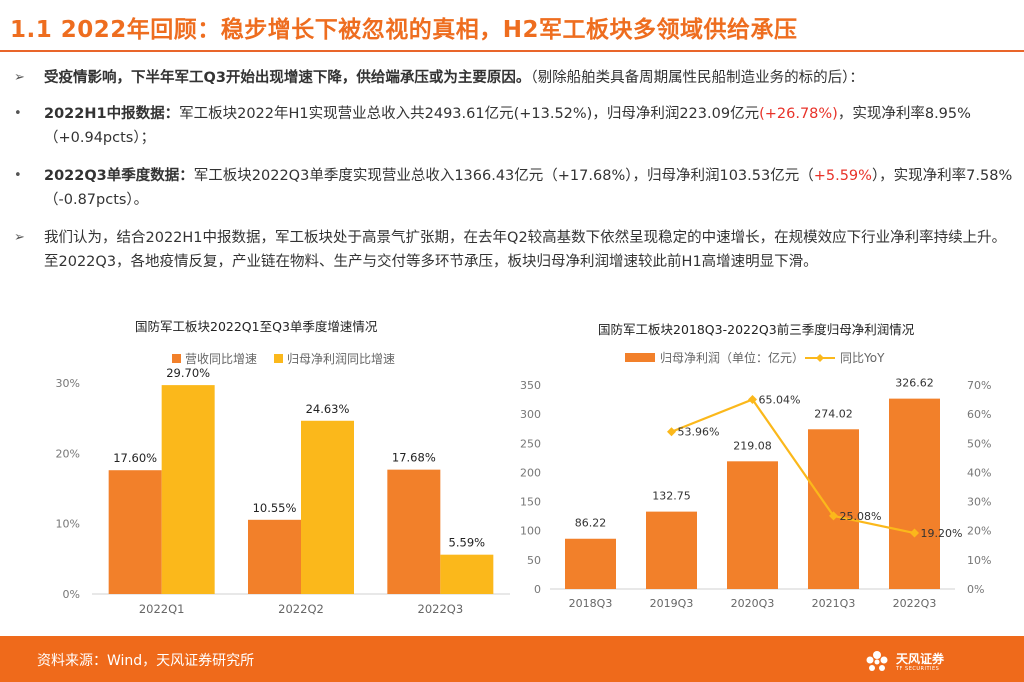 The height and width of the screenshot is (682, 1024). What do you see at coordinates (877, 661) in the screenshot?
I see `tf-securities-logo-icon` at bounding box center [877, 661].